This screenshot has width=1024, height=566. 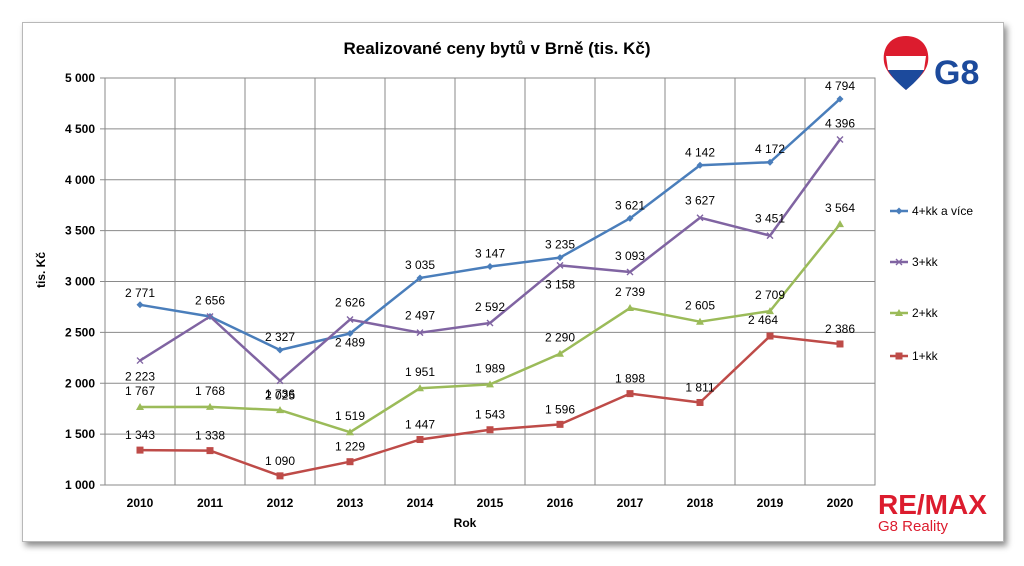 I want to click on data-label: 2 656, so click(x=210, y=301).